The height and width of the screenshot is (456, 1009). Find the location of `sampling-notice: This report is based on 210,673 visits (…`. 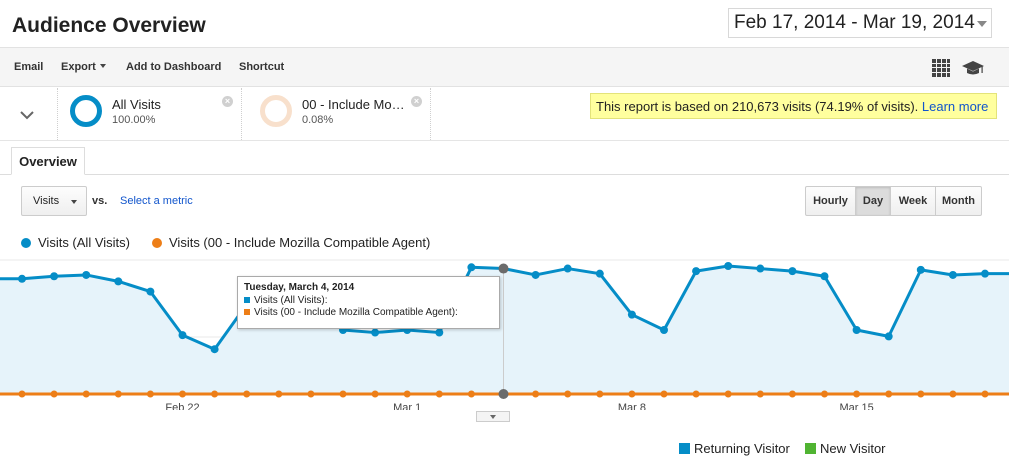

sampling-notice: This report is based on 210,673 visits (… is located at coordinates (793, 106).